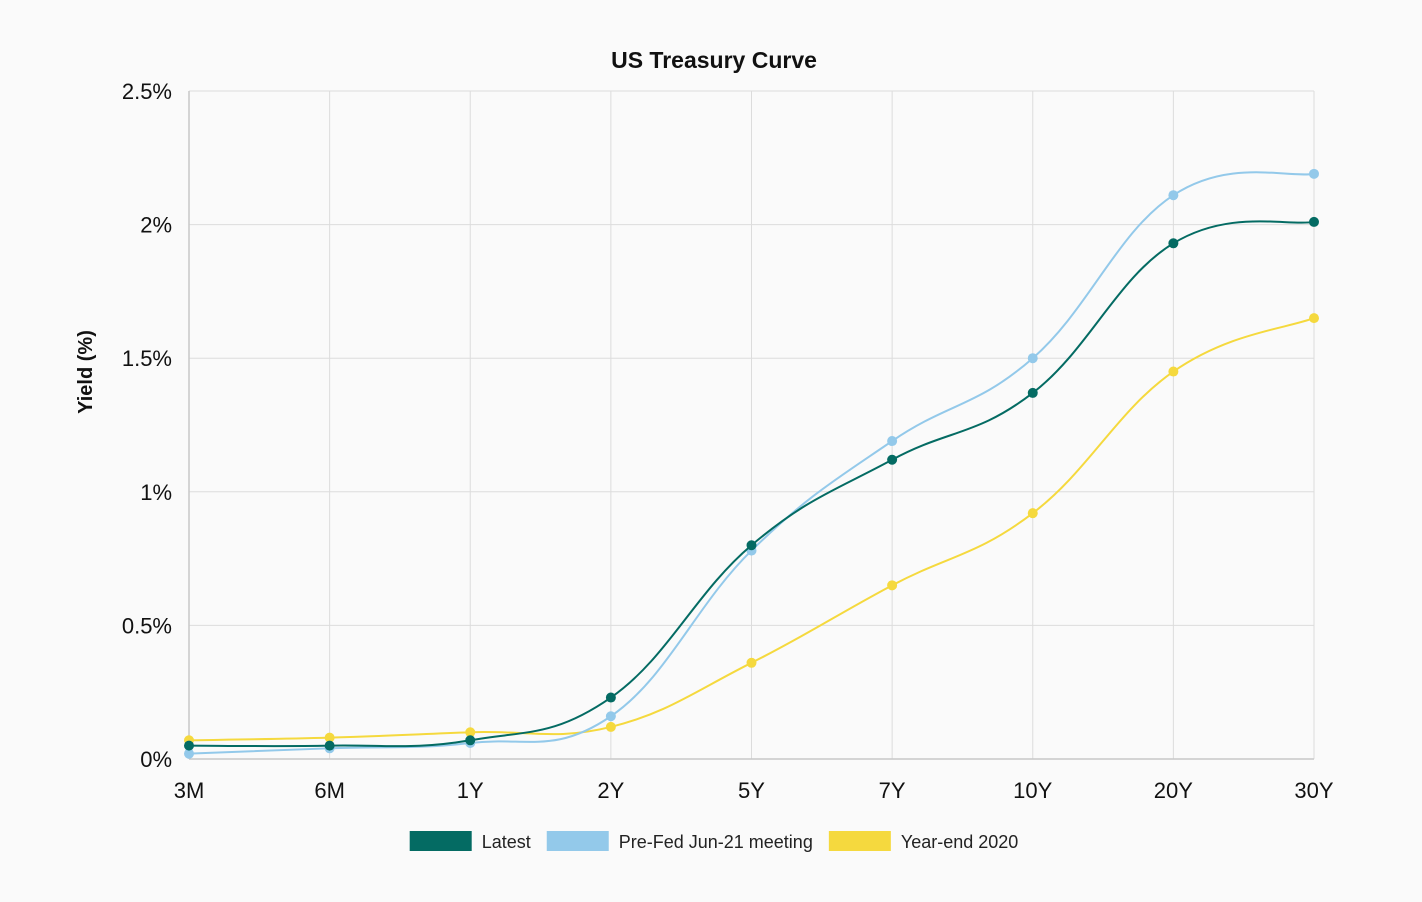 This screenshot has height=902, width=1422. I want to click on y-tick-label: 0.5%, so click(147, 625).